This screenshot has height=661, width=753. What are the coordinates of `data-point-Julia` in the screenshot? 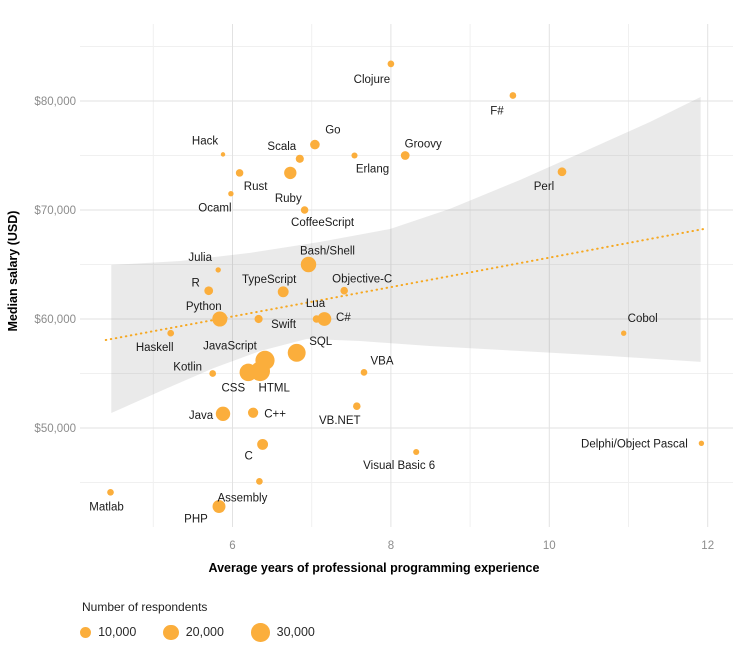 It's located at (218, 270).